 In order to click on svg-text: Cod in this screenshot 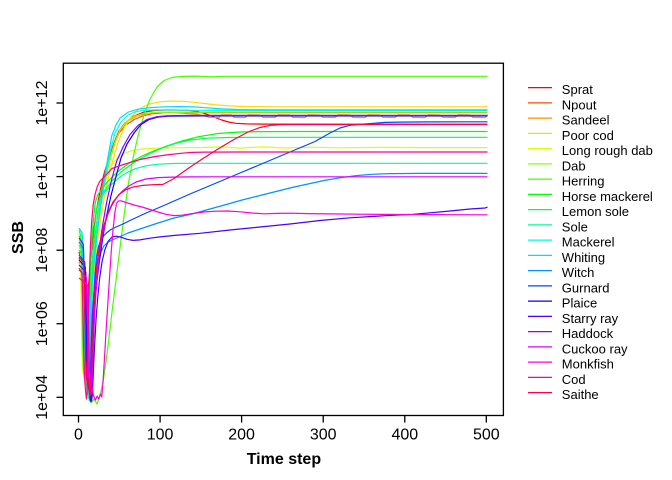, I will do `click(574, 379)`.